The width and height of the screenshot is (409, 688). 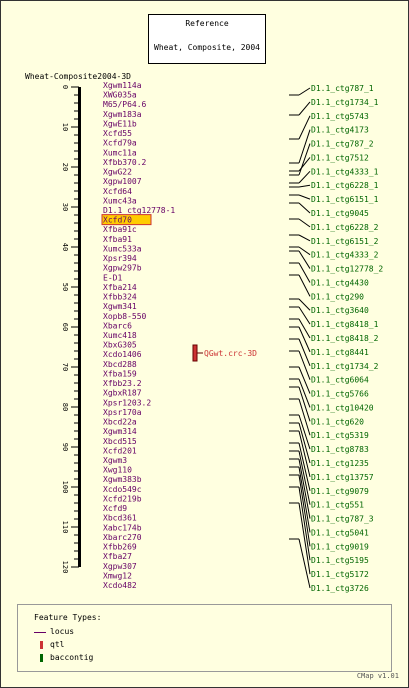 I want to click on marker-label: Xcdo1406, so click(x=122, y=354).